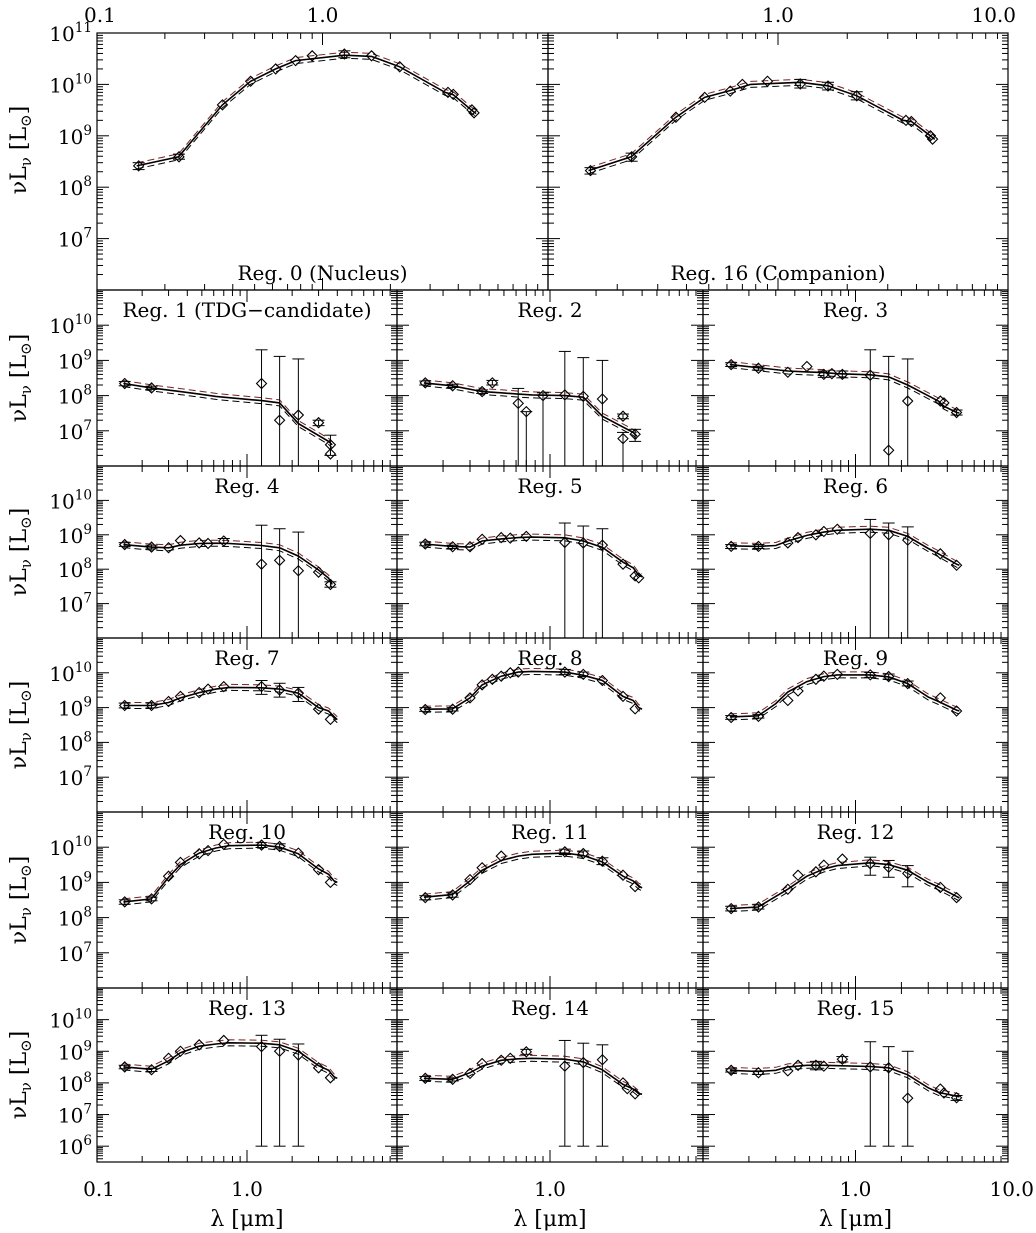 This screenshot has width=1036, height=1233. I want to click on y-axis-label-part: ⊙, so click(26, 870).